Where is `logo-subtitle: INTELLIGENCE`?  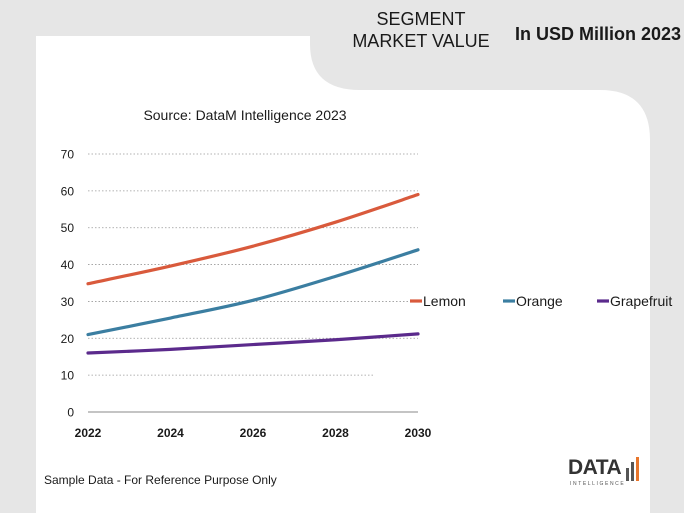
logo-subtitle: INTELLIGENCE is located at coordinates (598, 484).